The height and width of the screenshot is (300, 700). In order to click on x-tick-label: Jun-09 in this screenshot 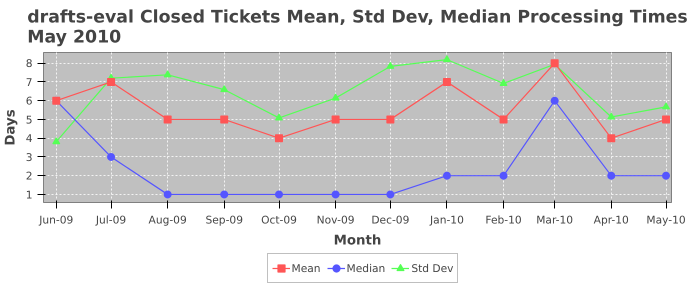, I will do `click(56, 220)`.